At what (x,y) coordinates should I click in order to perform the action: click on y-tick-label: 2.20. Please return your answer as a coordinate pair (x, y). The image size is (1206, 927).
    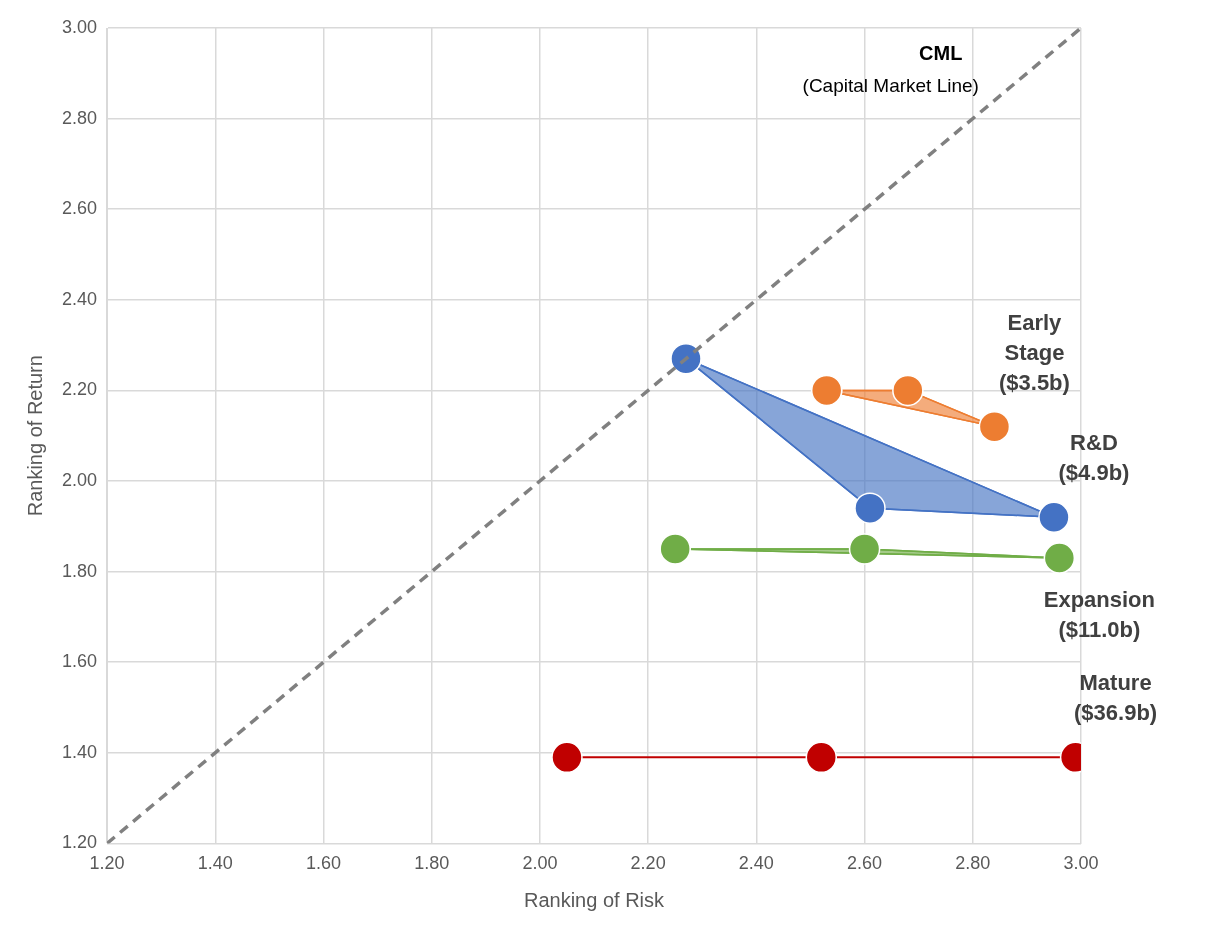
    Looking at the image, I should click on (79, 389).